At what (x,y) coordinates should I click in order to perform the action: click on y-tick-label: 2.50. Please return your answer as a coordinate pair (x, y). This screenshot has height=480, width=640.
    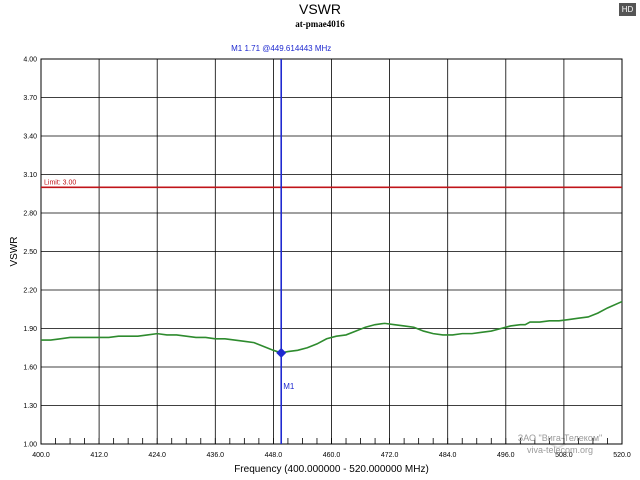
    Looking at the image, I should click on (30, 252).